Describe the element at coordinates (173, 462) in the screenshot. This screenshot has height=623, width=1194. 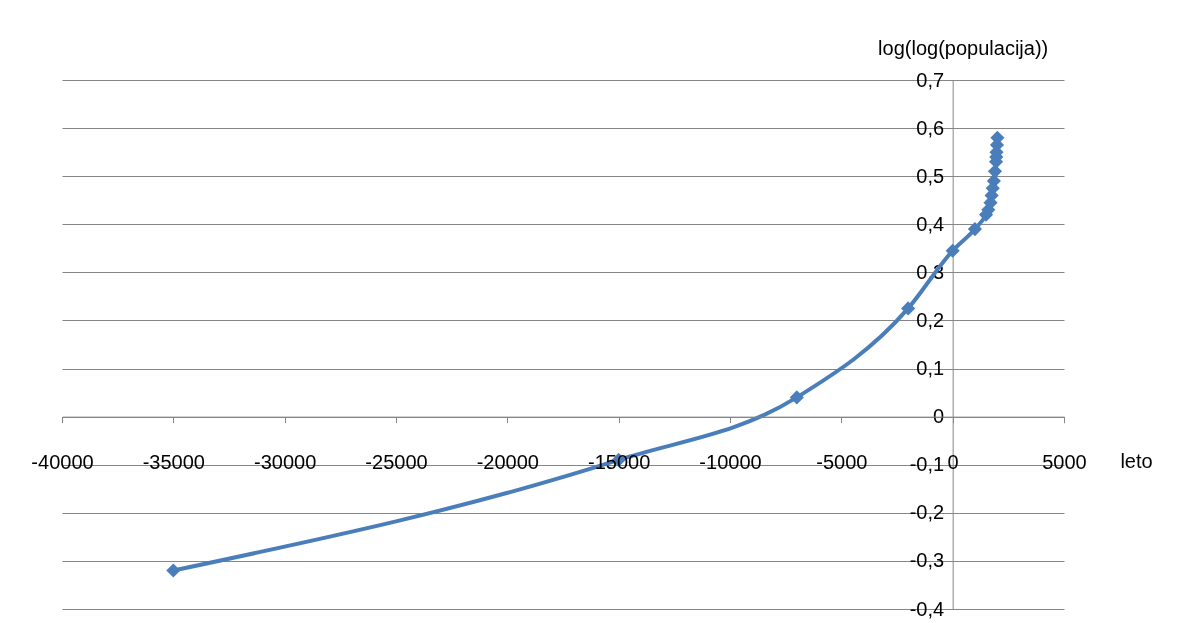
I see `x-tick-label: -35000` at that location.